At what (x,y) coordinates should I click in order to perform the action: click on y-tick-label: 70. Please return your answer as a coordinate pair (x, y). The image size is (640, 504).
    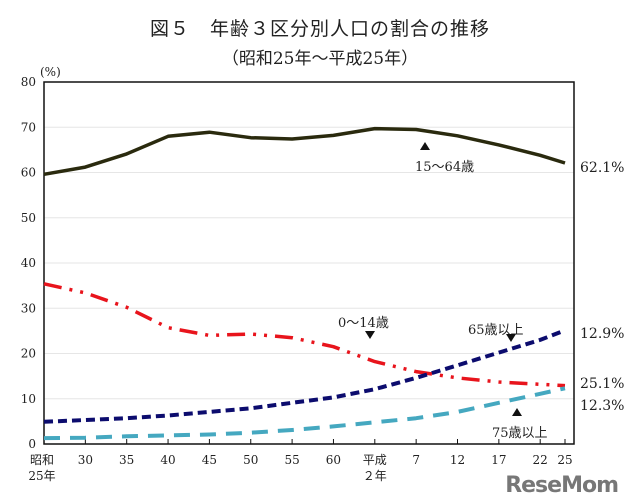
    Looking at the image, I should click on (28, 127).